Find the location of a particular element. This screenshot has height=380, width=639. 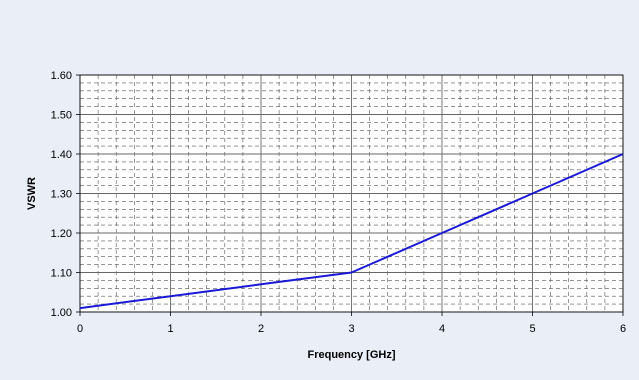

y-axis-ticks: 1.00 1.10 1.20 1.30 1.40 1.50 1.60 is located at coordinates (65, 194).